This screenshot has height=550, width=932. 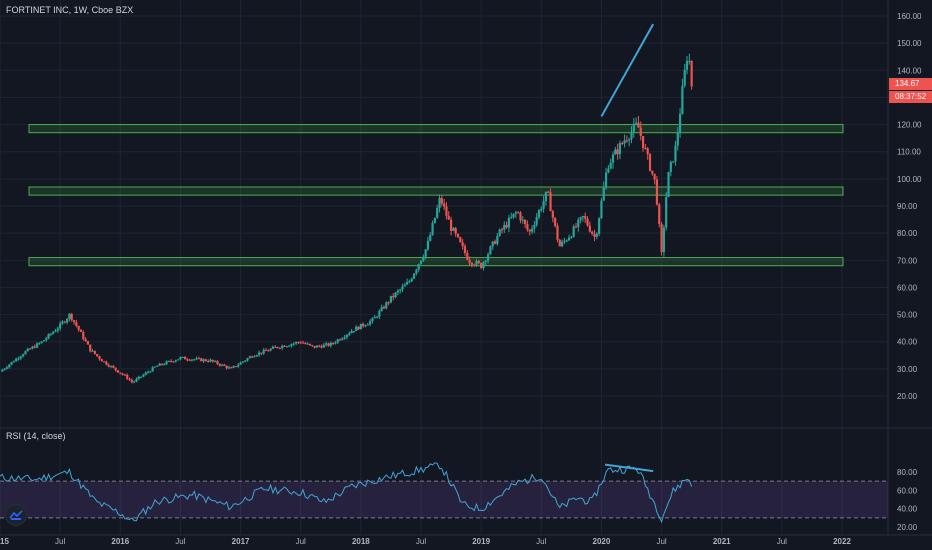 What do you see at coordinates (907, 472) in the screenshot?
I see `rsi-axis-label: 80.00` at bounding box center [907, 472].